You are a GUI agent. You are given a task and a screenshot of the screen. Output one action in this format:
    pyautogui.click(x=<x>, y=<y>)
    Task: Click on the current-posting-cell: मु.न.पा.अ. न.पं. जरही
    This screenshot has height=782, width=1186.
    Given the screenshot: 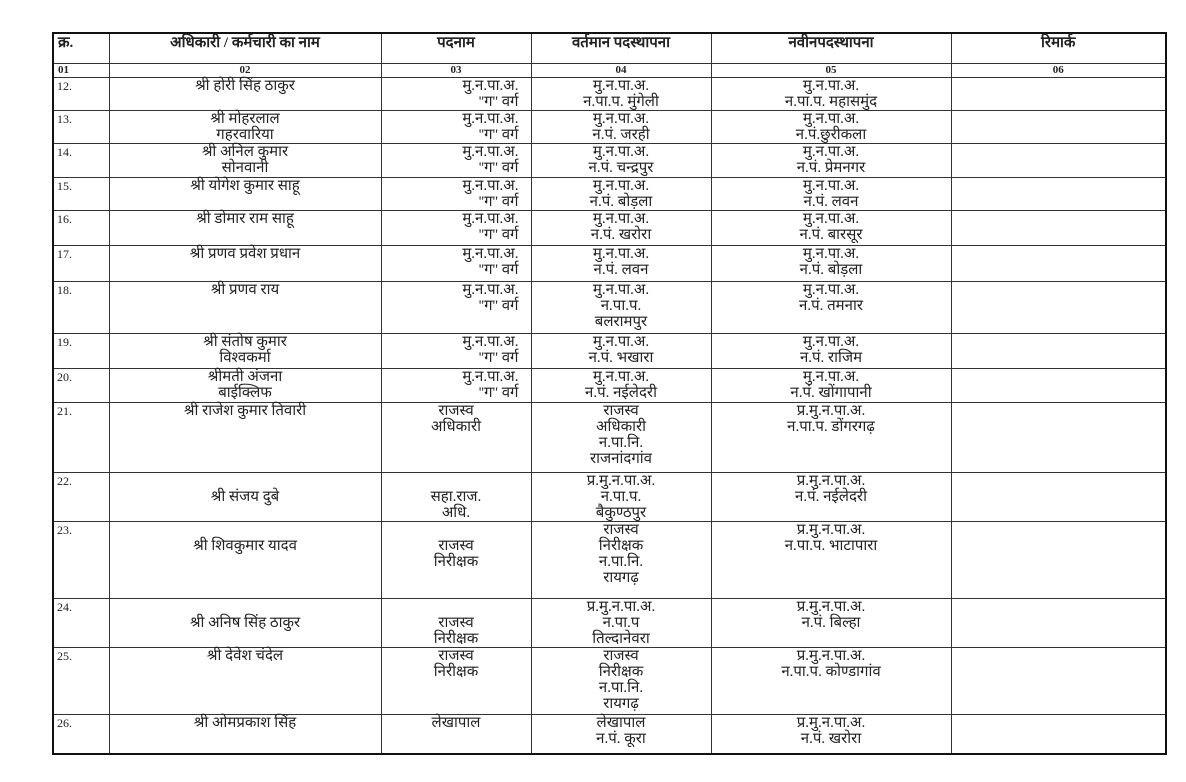 What is the action you would take?
    pyautogui.click(x=621, y=126)
    